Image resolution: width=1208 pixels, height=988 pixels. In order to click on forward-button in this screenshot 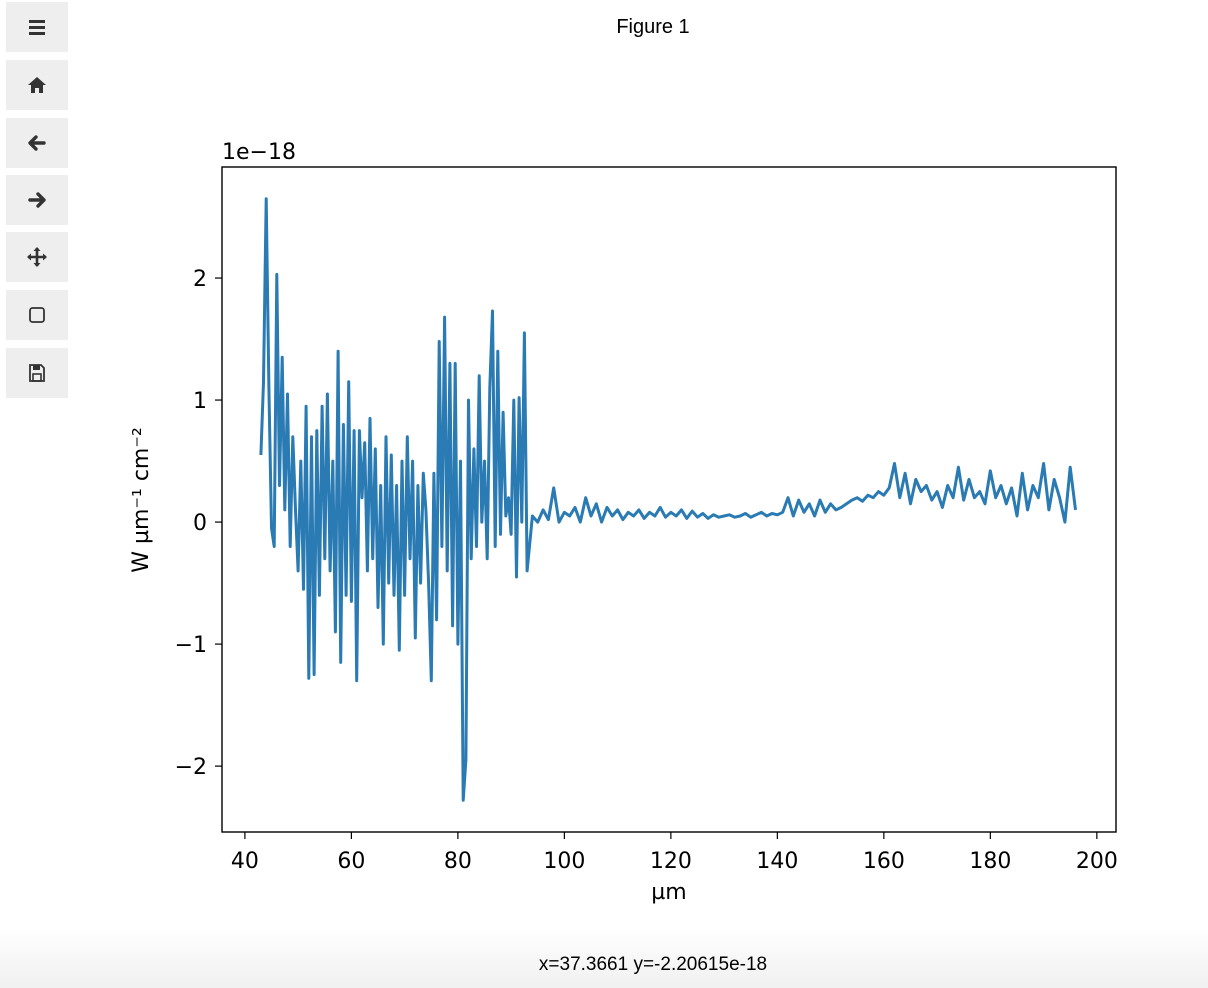, I will do `click(37, 200)`.